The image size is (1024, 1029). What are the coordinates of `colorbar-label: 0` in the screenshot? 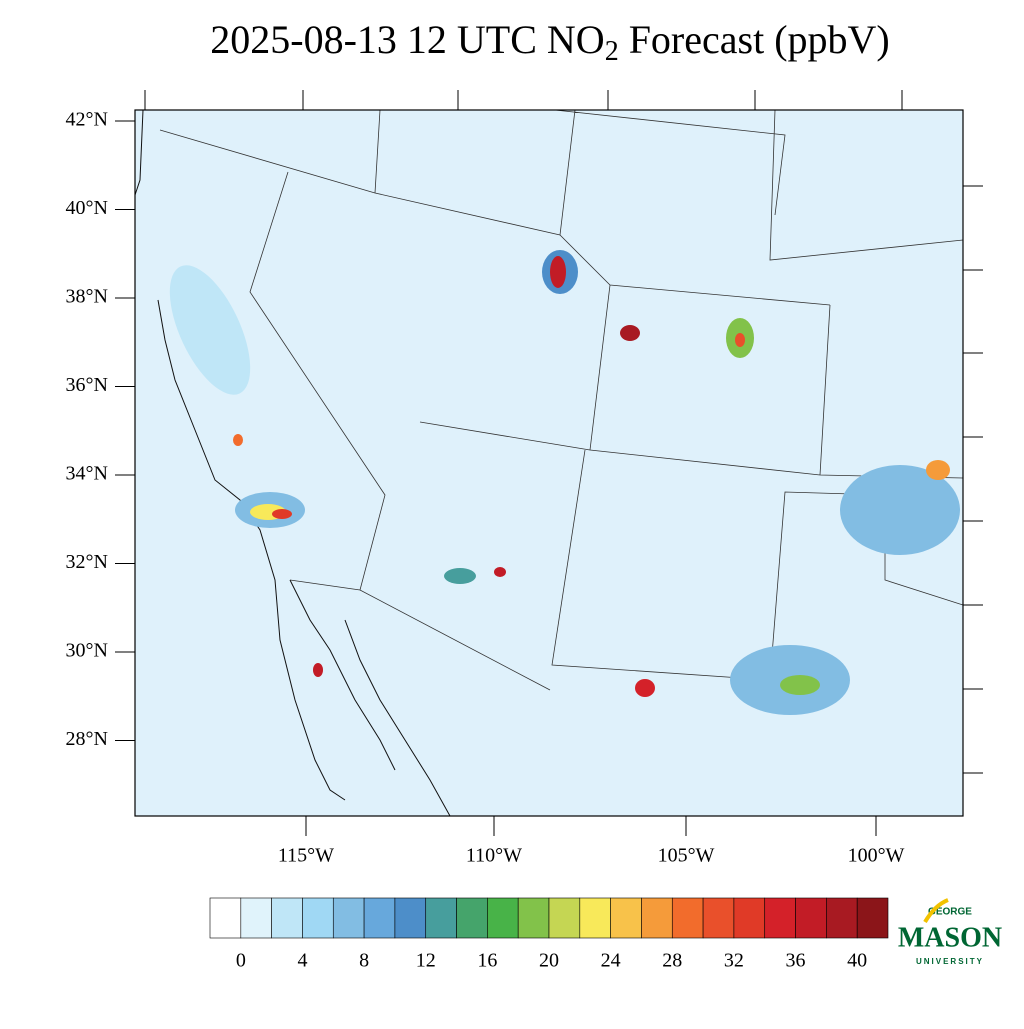 It's located at (241, 961).